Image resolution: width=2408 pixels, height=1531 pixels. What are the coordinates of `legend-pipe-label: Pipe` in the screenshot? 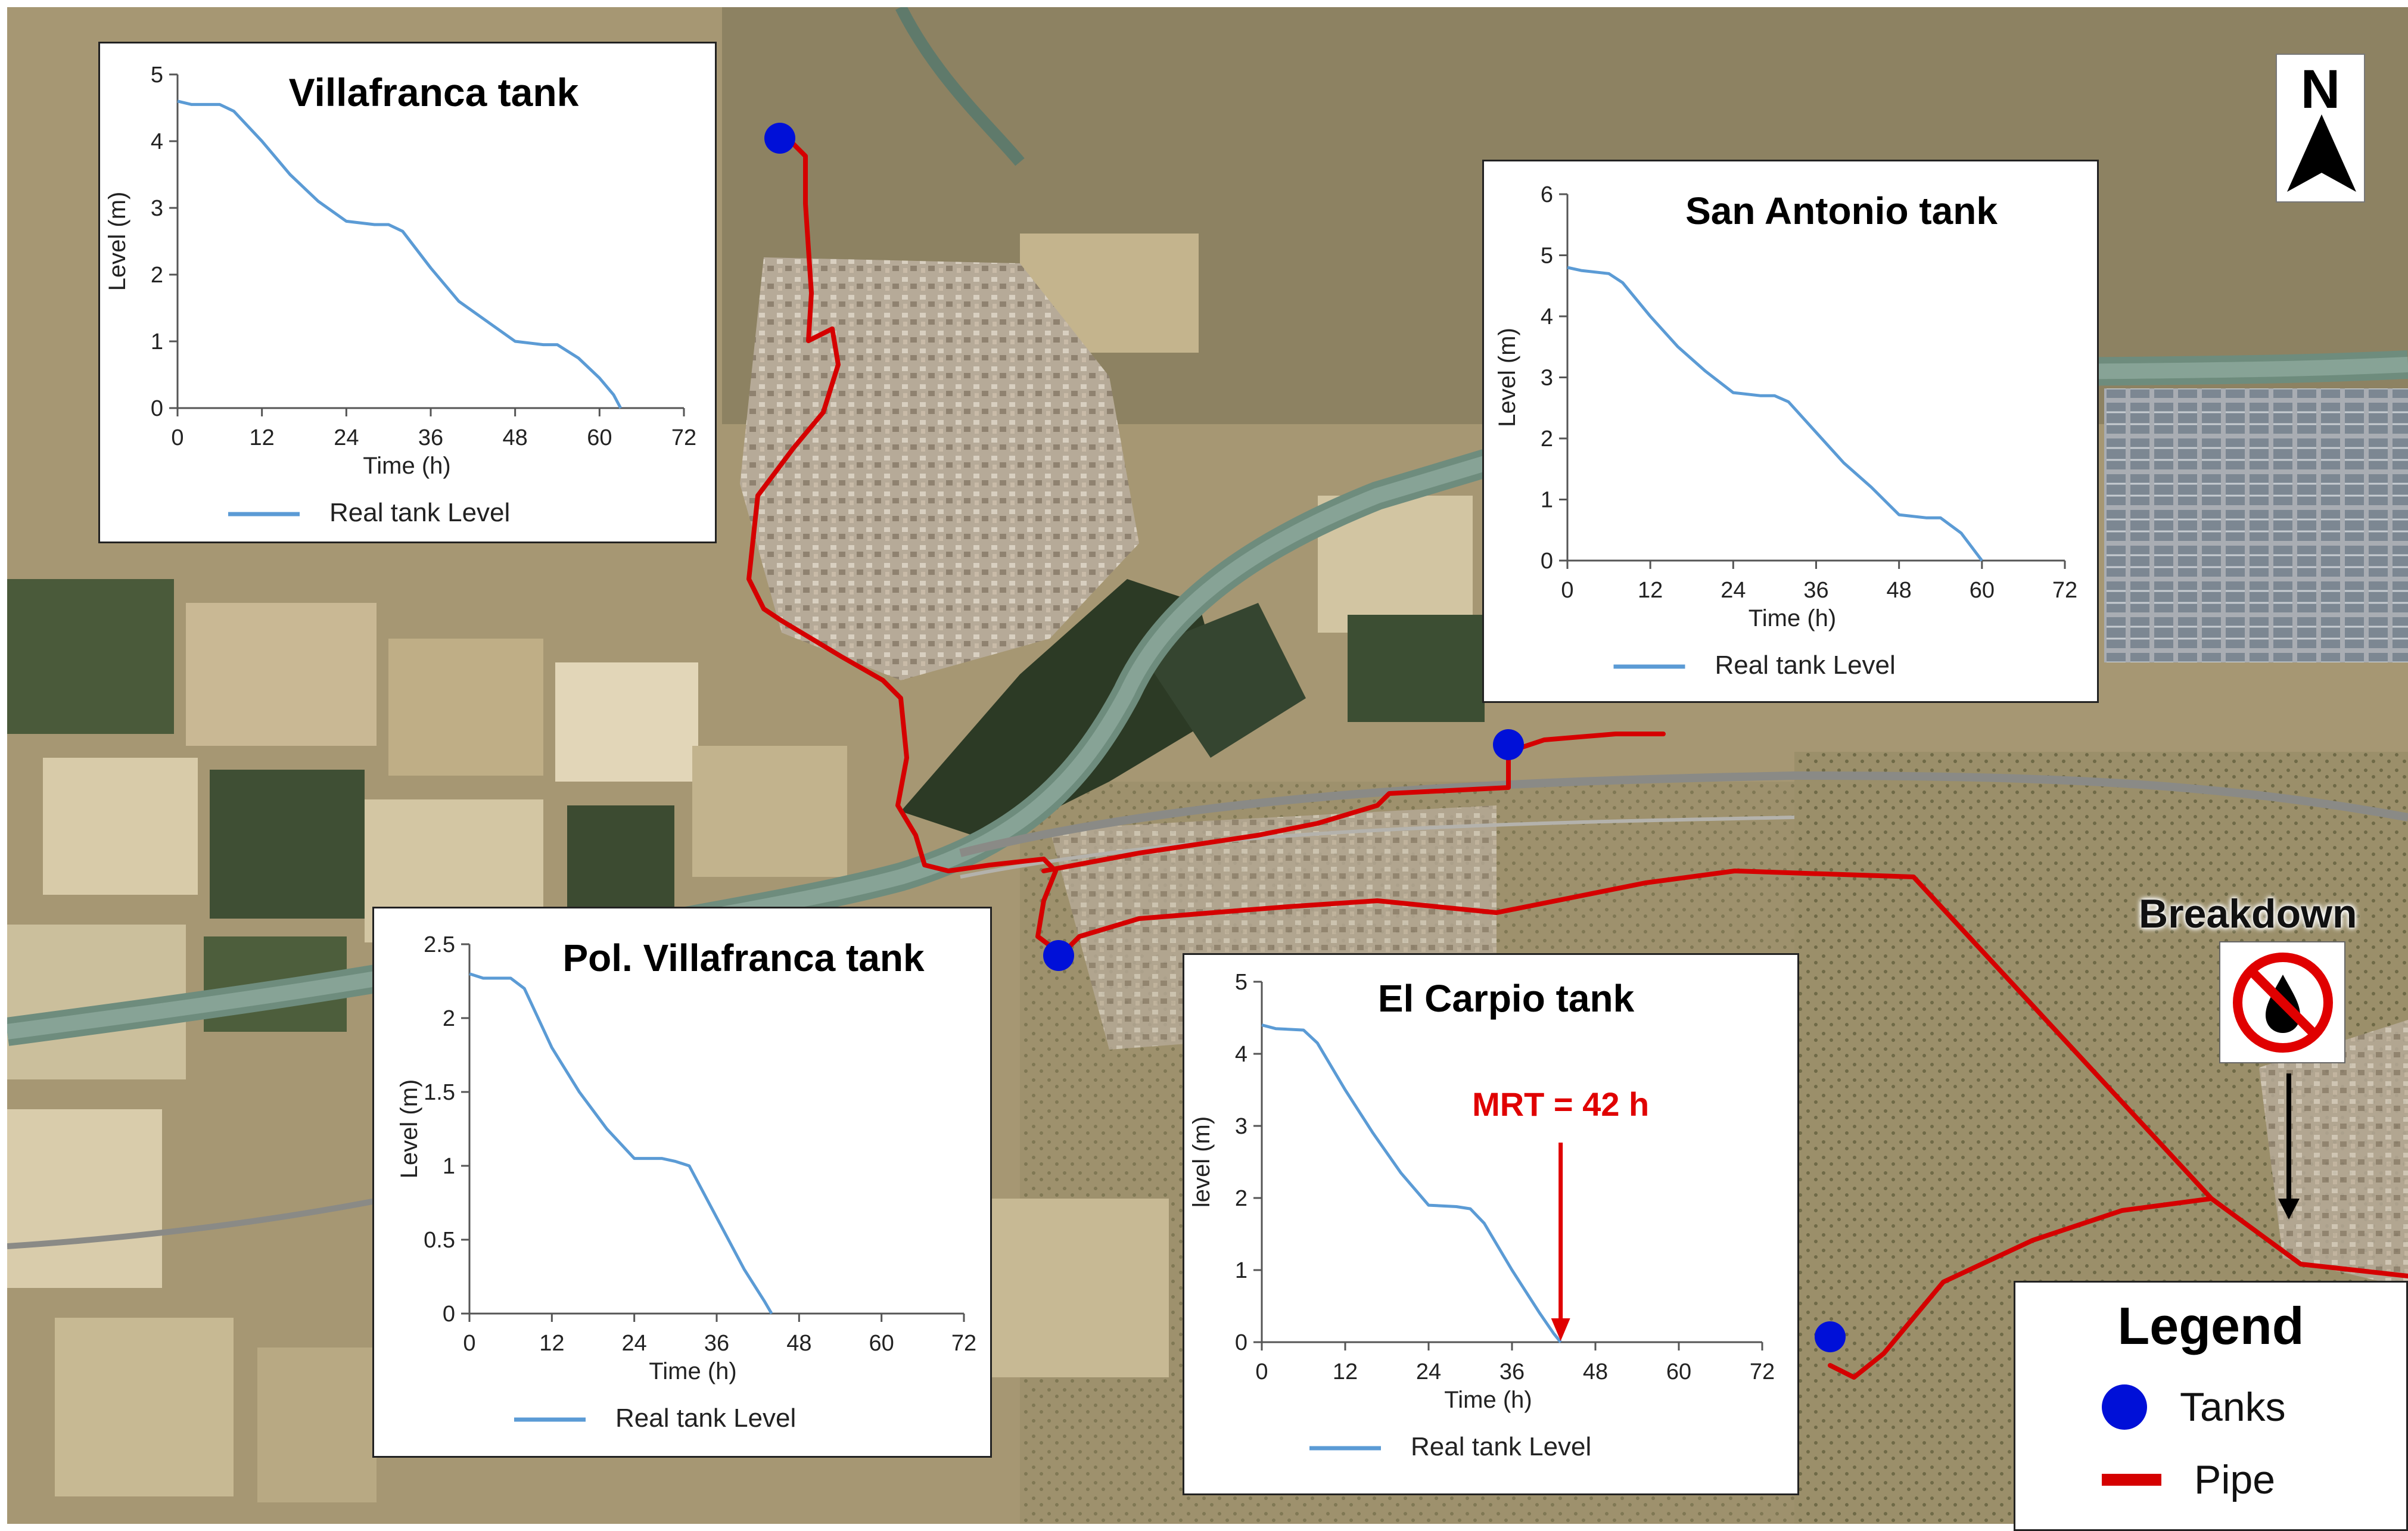 It's located at (2235, 1479).